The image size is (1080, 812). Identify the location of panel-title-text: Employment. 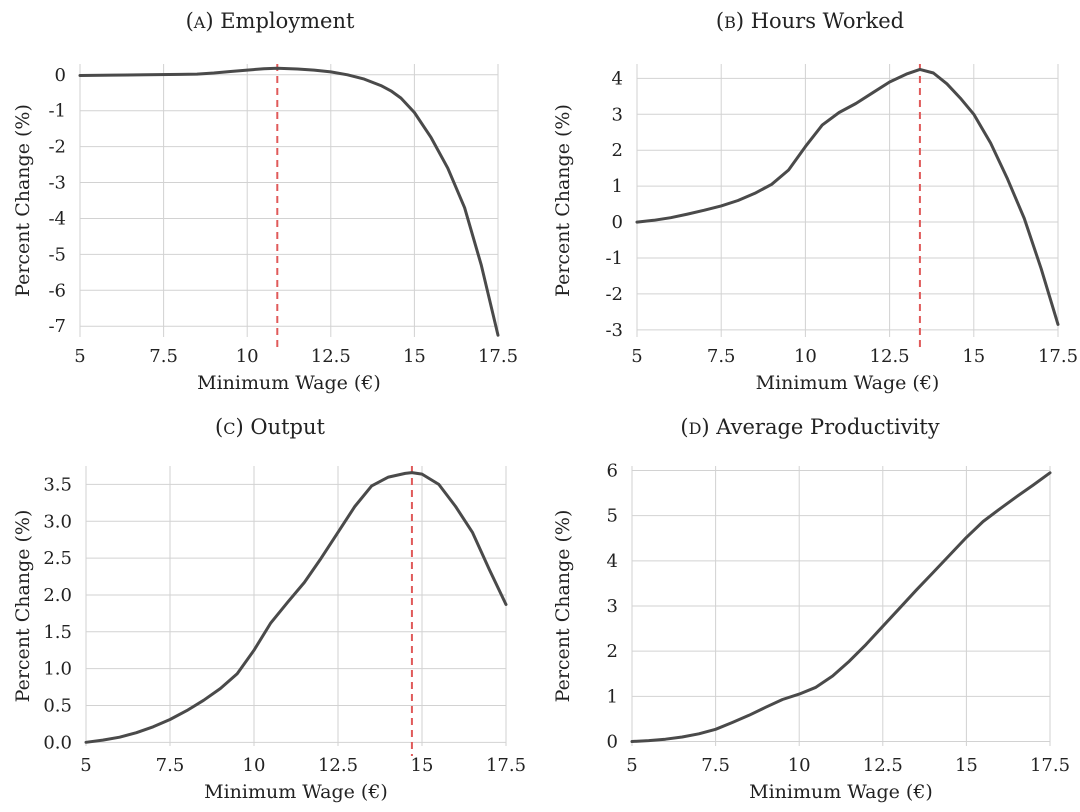
(287, 21).